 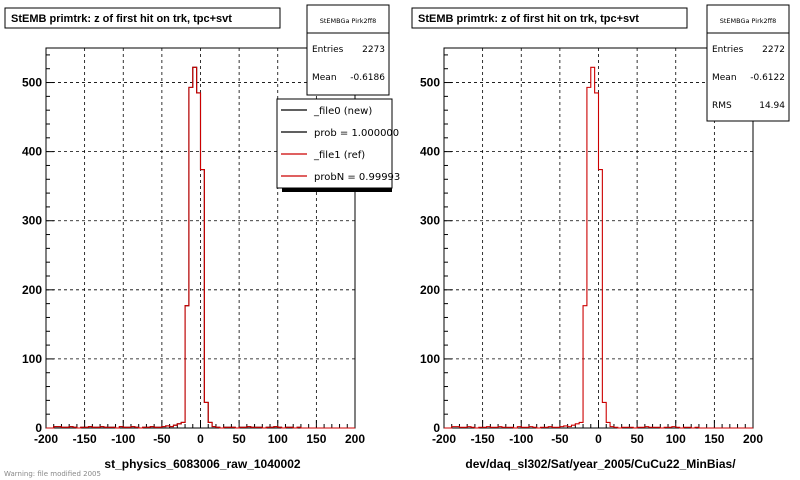 What do you see at coordinates (767, 78) in the screenshot?
I see `stats-mean-value: -0.6122` at bounding box center [767, 78].